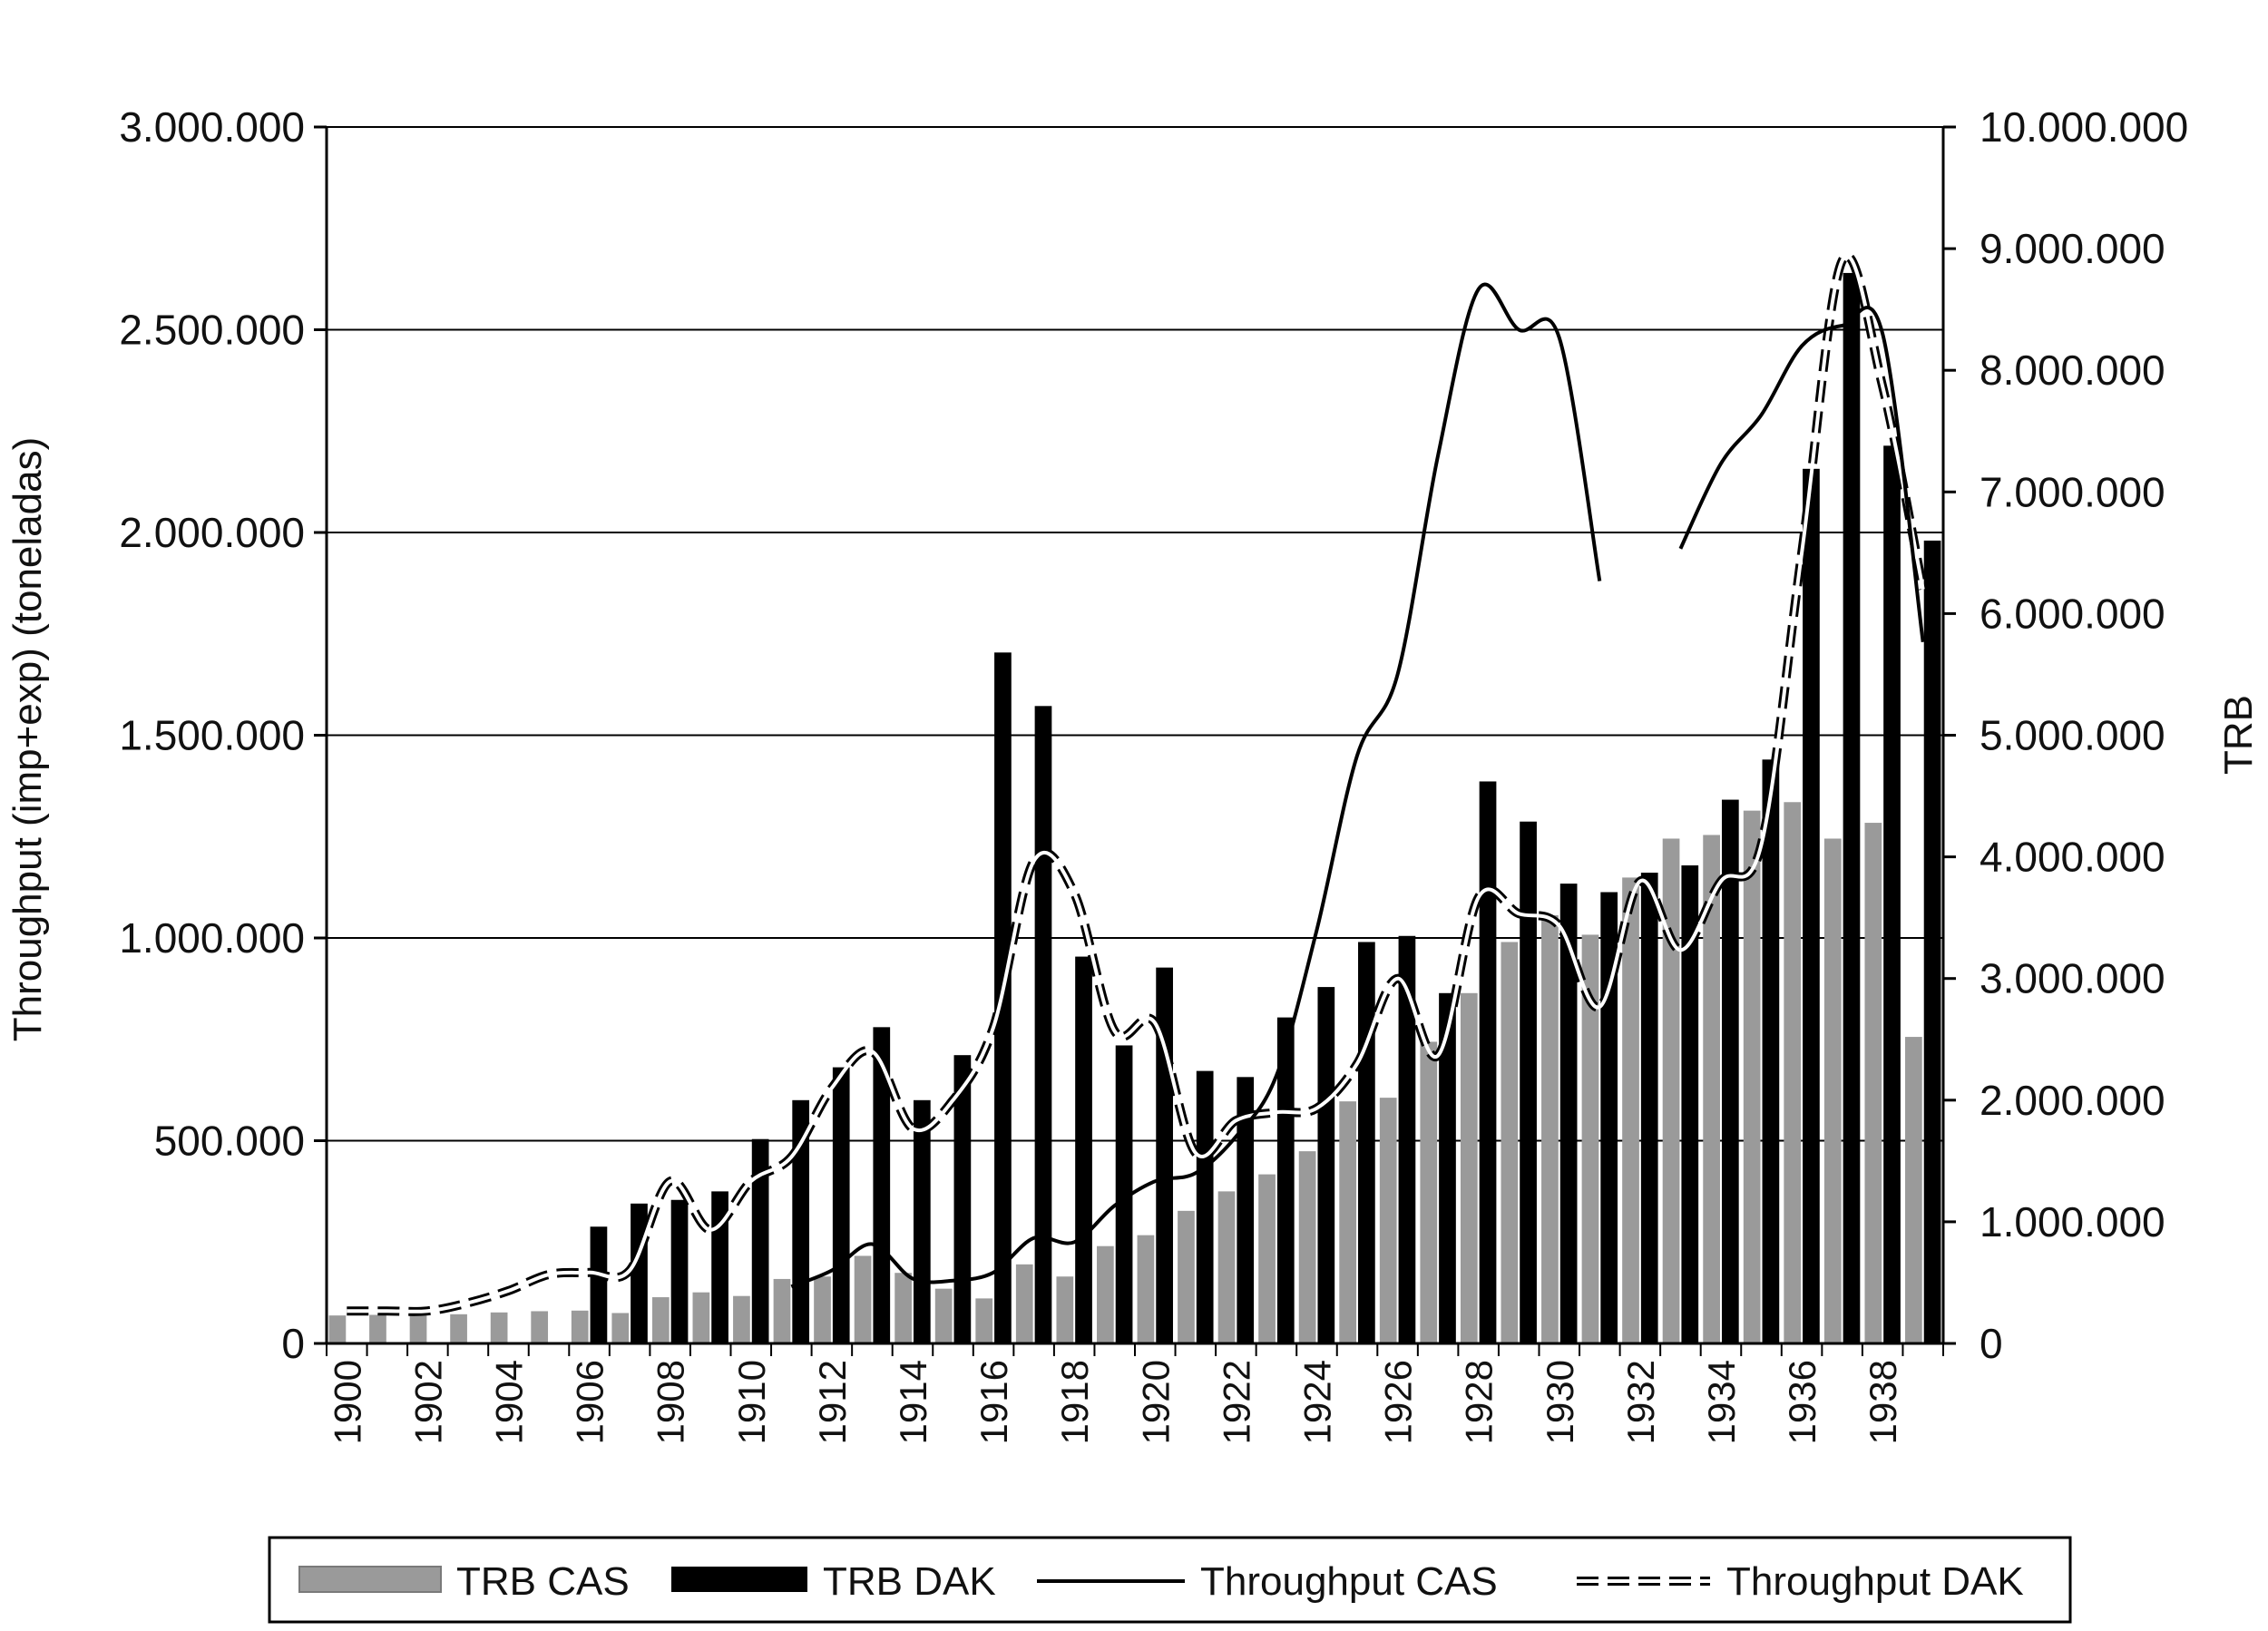 The width and height of the screenshot is (2268, 1631). Describe the element at coordinates (1992, 1344) in the screenshot. I see `y-tick-label-right: 0` at that location.